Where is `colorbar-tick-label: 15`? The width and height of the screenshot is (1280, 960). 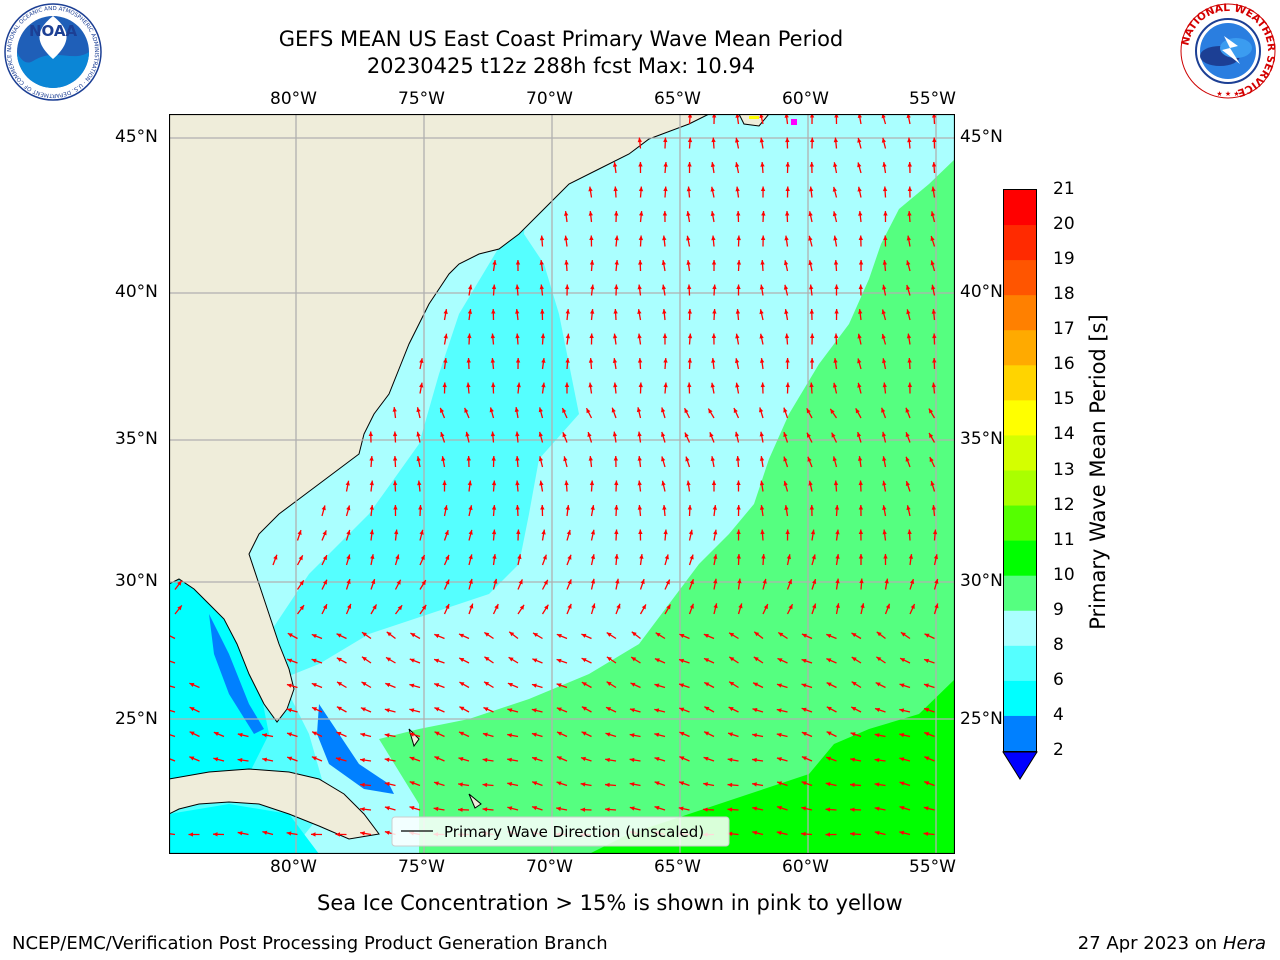
colorbar-tick-label: 15 is located at coordinates (1064, 399).